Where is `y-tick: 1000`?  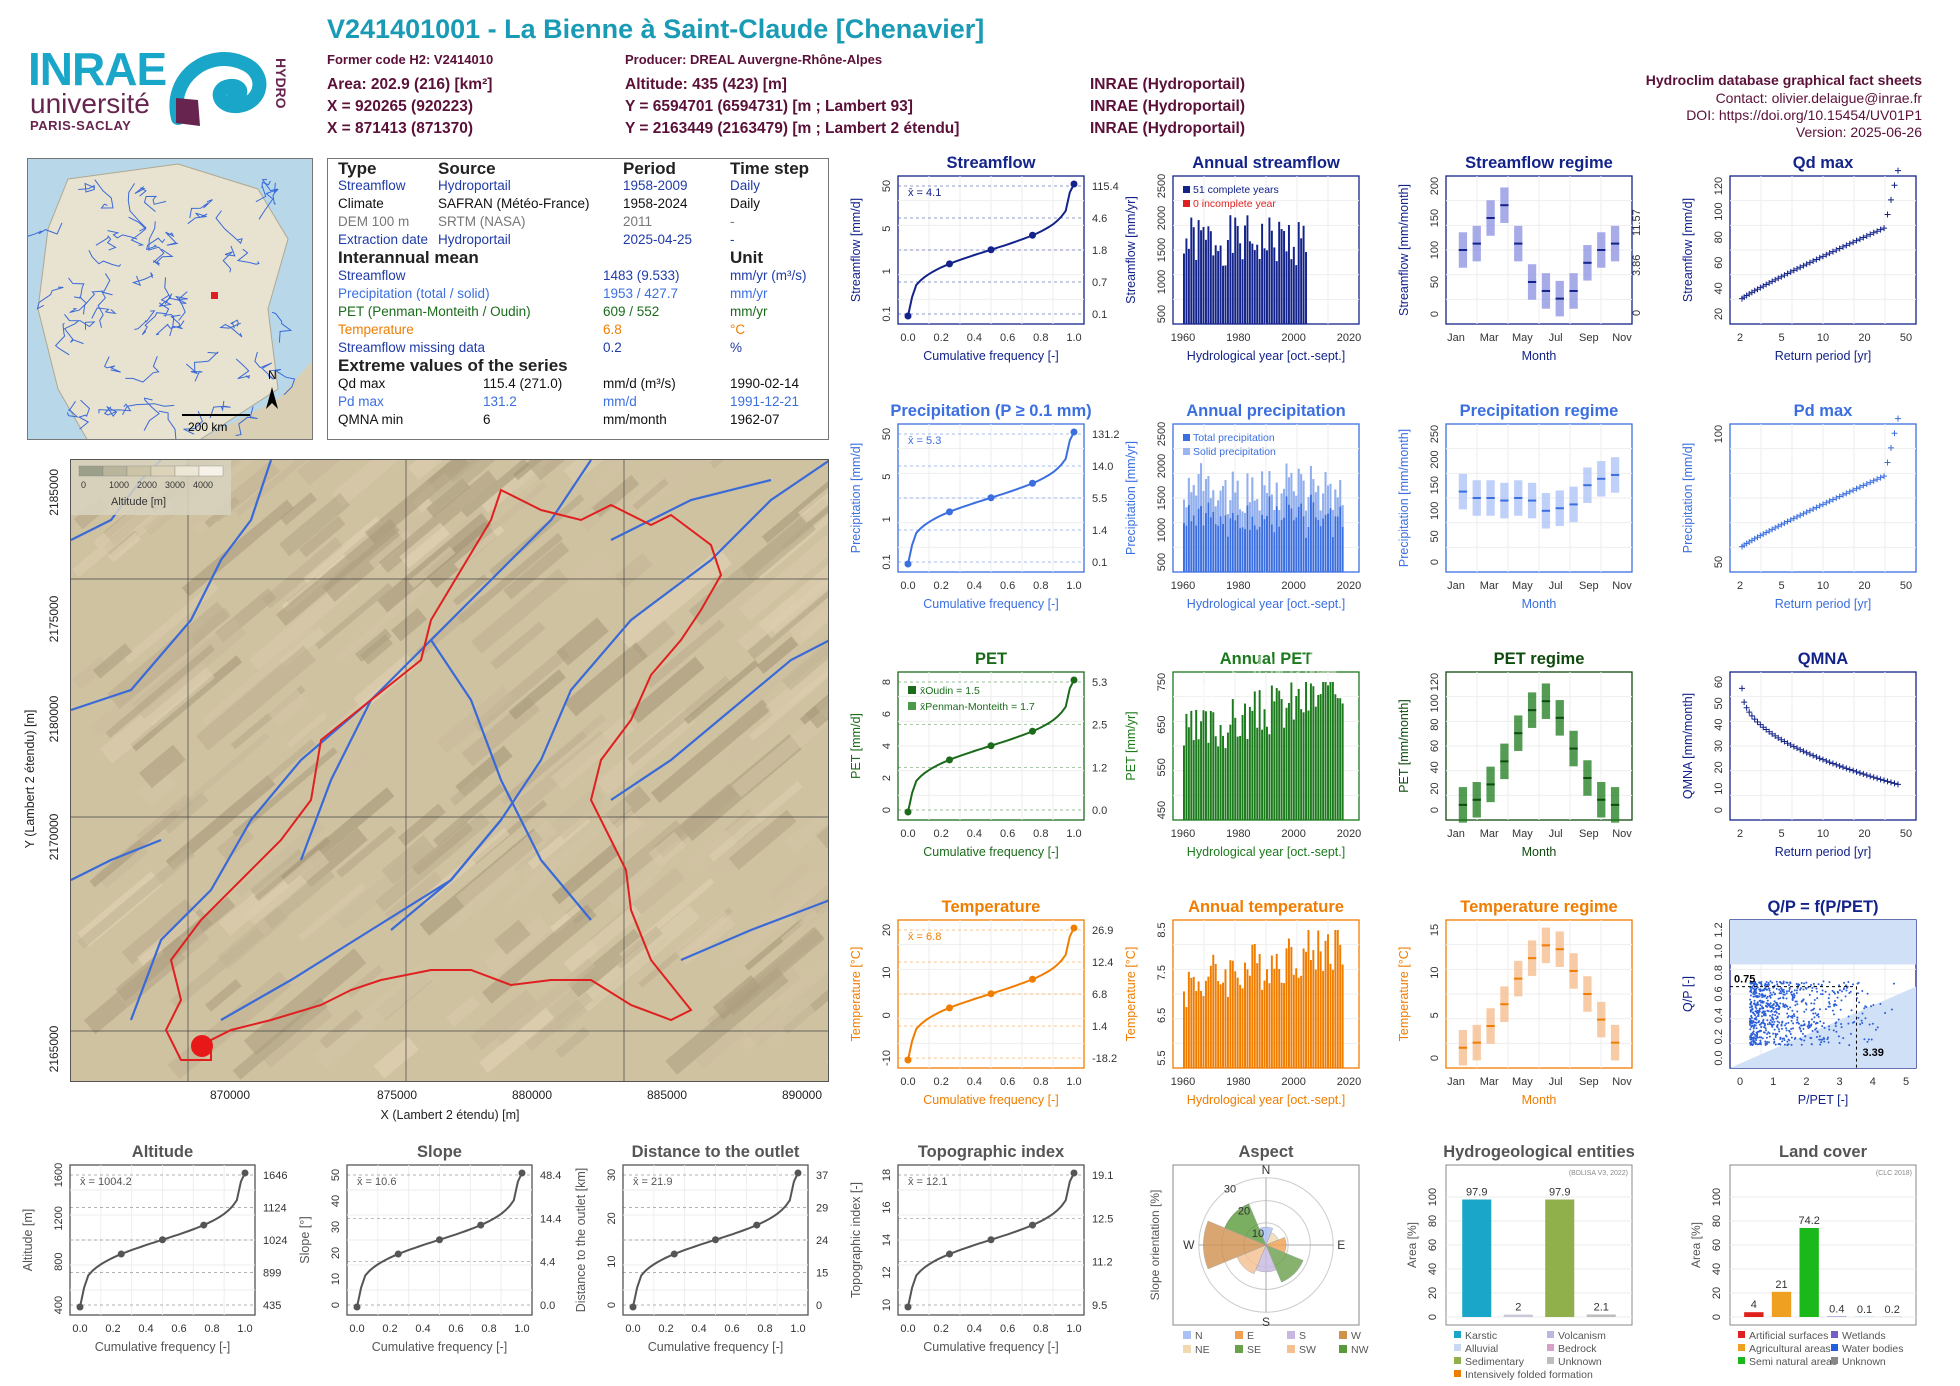
y-tick: 1000 is located at coordinates (1162, 530).